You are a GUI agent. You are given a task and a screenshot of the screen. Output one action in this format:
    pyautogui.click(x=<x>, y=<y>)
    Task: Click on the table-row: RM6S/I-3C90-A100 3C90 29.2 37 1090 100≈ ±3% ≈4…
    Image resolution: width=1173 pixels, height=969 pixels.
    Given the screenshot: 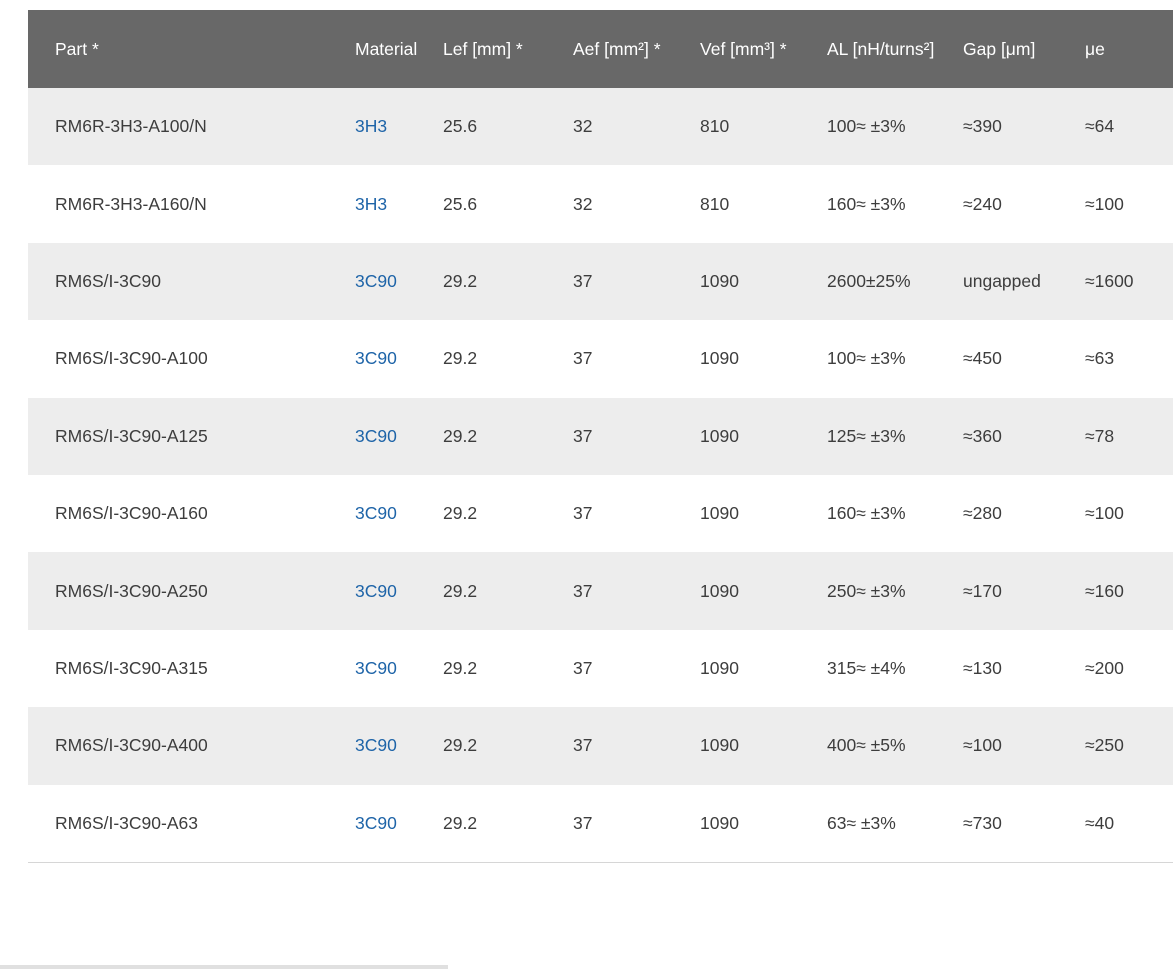 What is the action you would take?
    pyautogui.click(x=600, y=359)
    